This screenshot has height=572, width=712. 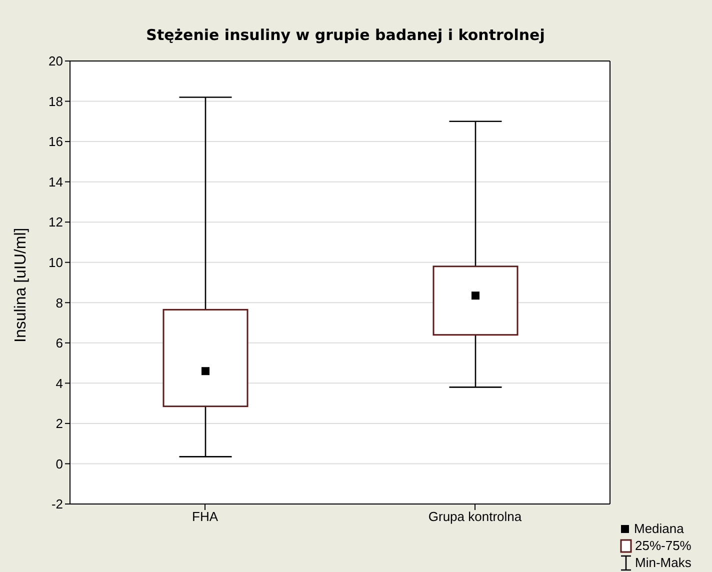 I want to click on y-tick-label: 14, so click(x=55, y=182).